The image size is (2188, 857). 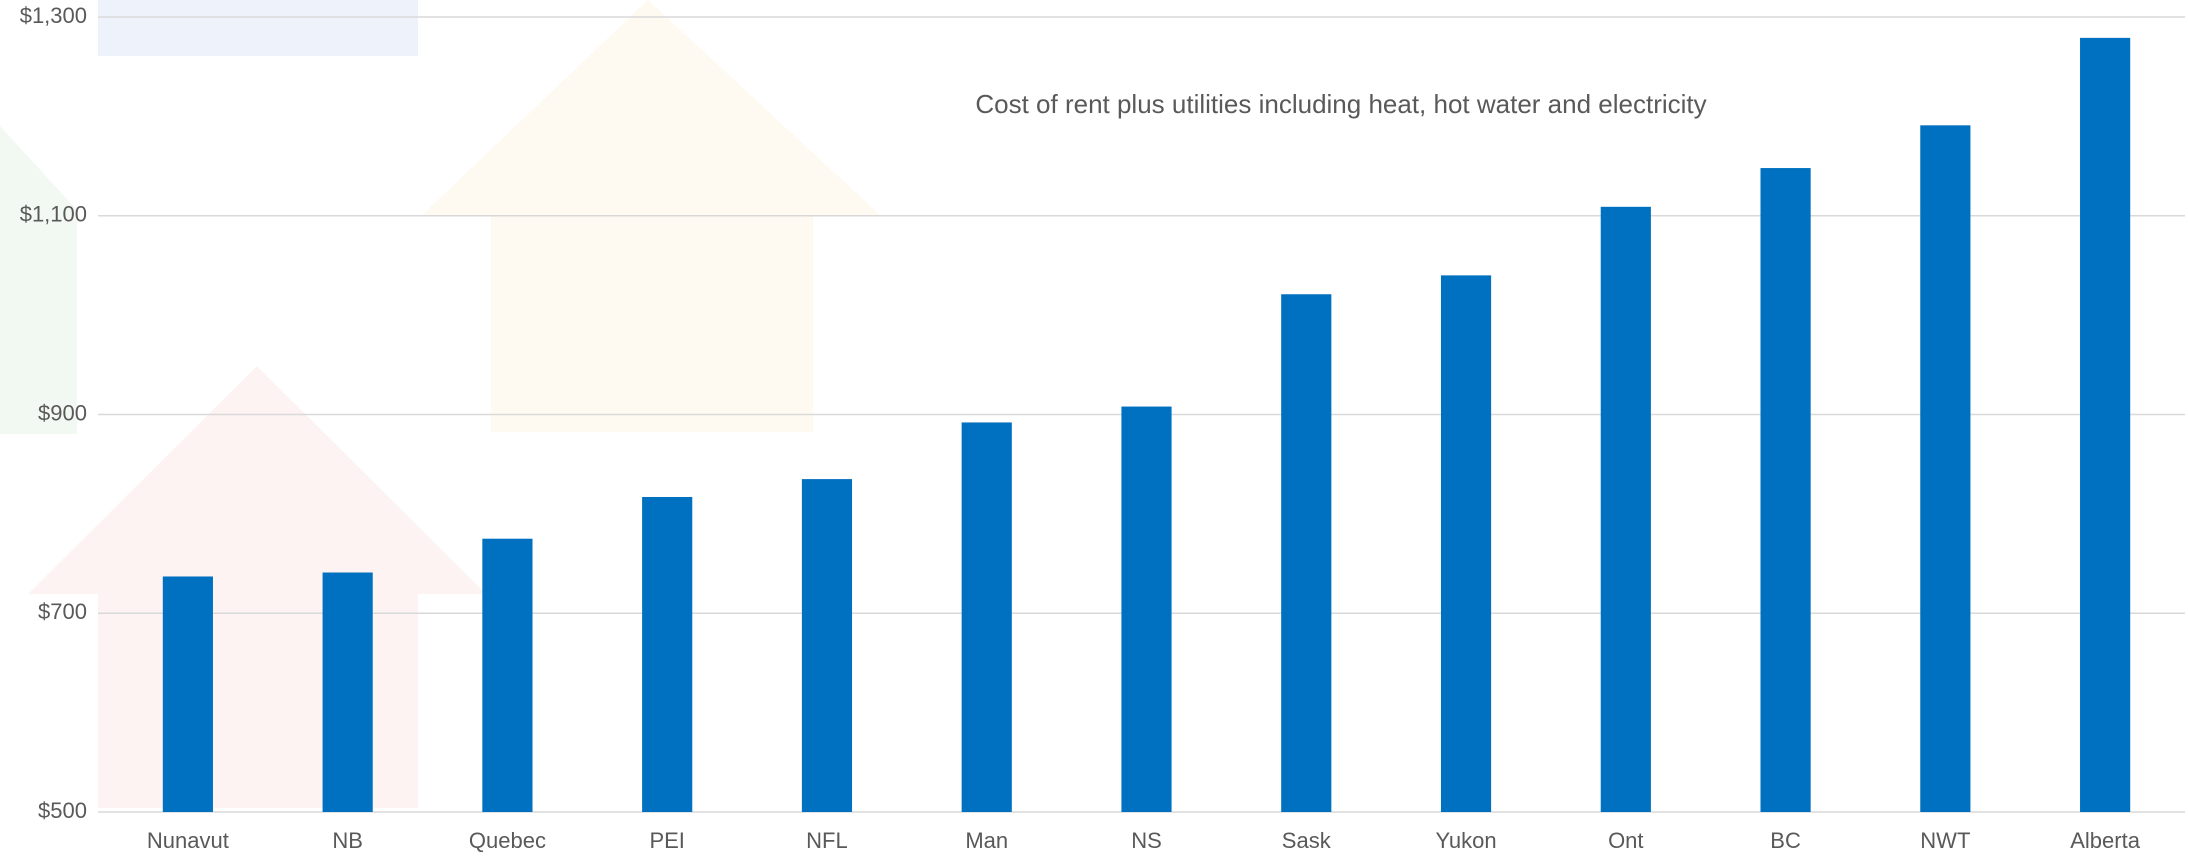 I want to click on decor-arrow-pink, so click(x=257, y=587).